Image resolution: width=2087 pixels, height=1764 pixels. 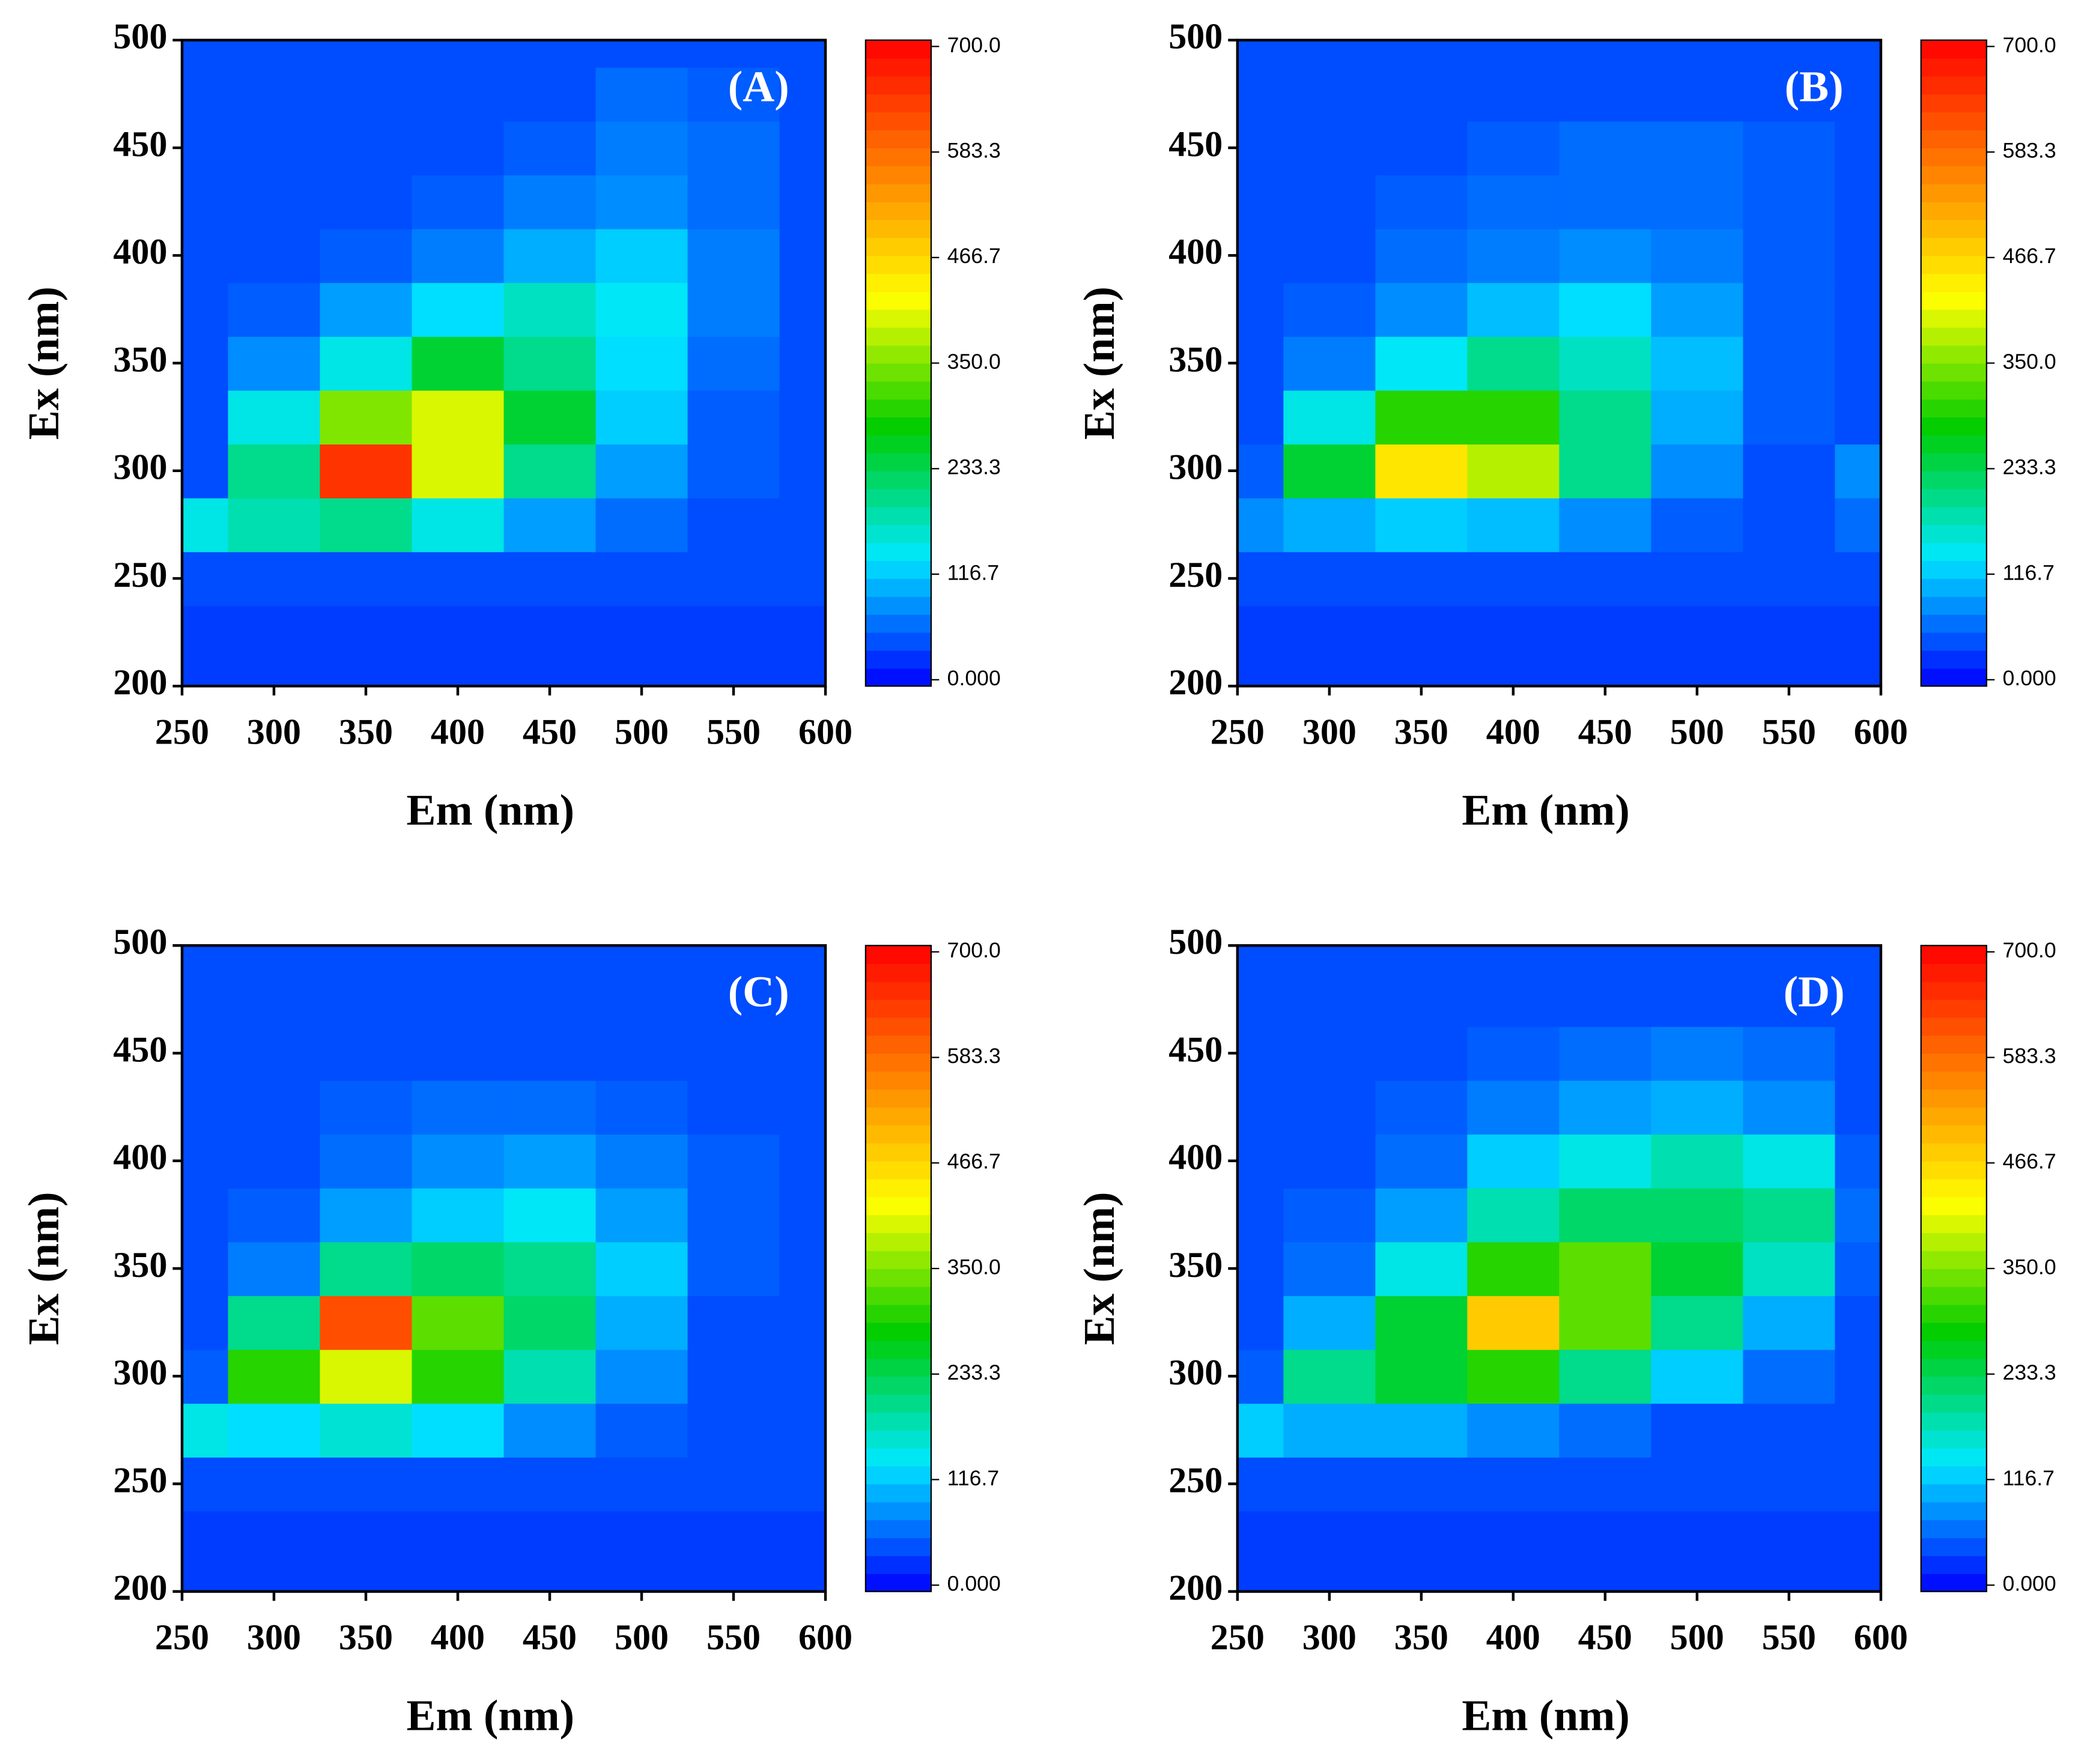 What do you see at coordinates (642, 1637) in the screenshot?
I see `x-tick-label: 500` at bounding box center [642, 1637].